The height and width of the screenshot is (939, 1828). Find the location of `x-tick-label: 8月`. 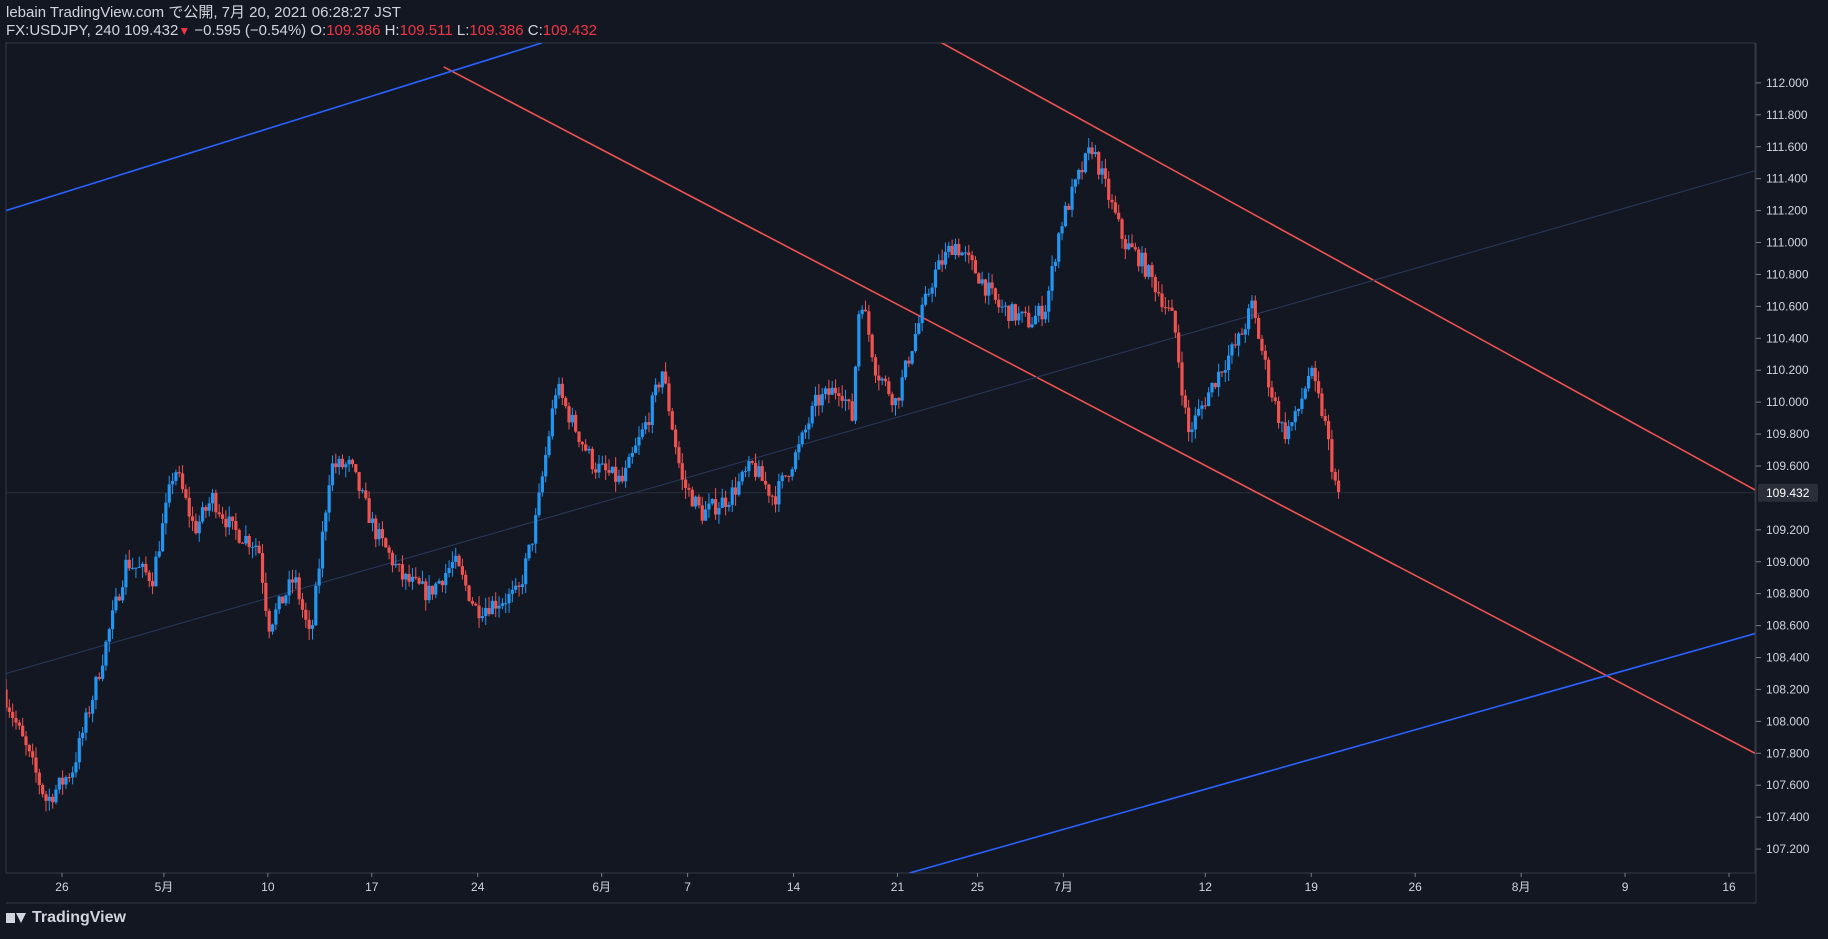

x-tick-label: 8月 is located at coordinates (1521, 887).